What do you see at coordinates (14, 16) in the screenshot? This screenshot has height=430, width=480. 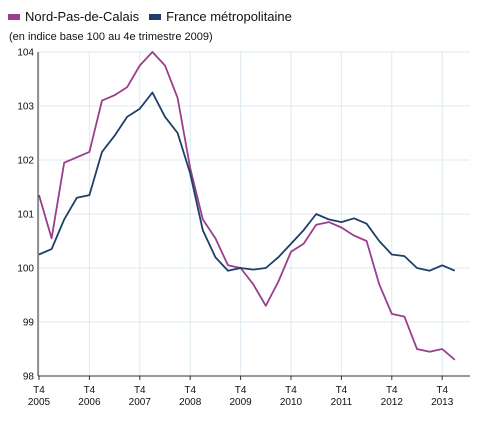 I see `legend-swatch-nord-pas-de-calais` at bounding box center [14, 16].